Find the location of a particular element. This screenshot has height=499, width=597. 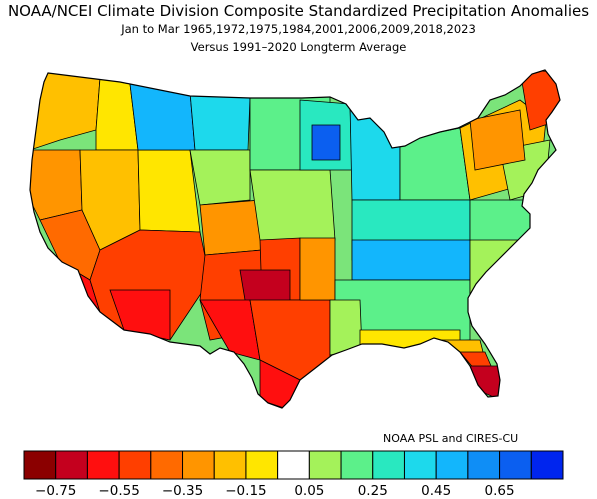

region-montana-east is located at coordinates (220, 121).